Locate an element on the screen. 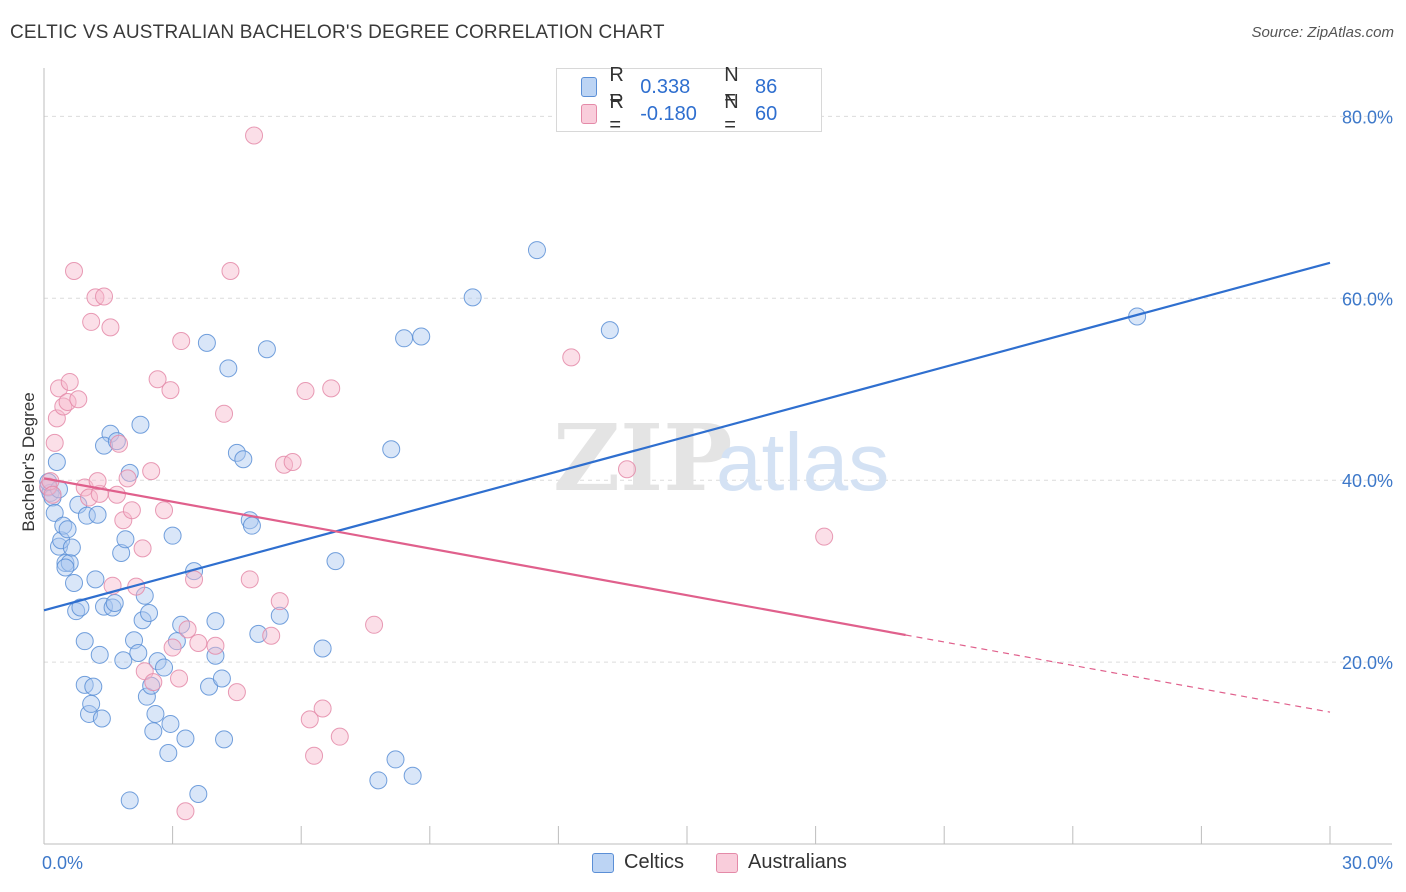  legend-r-value: -0.180 is located at coordinates (668, 113).